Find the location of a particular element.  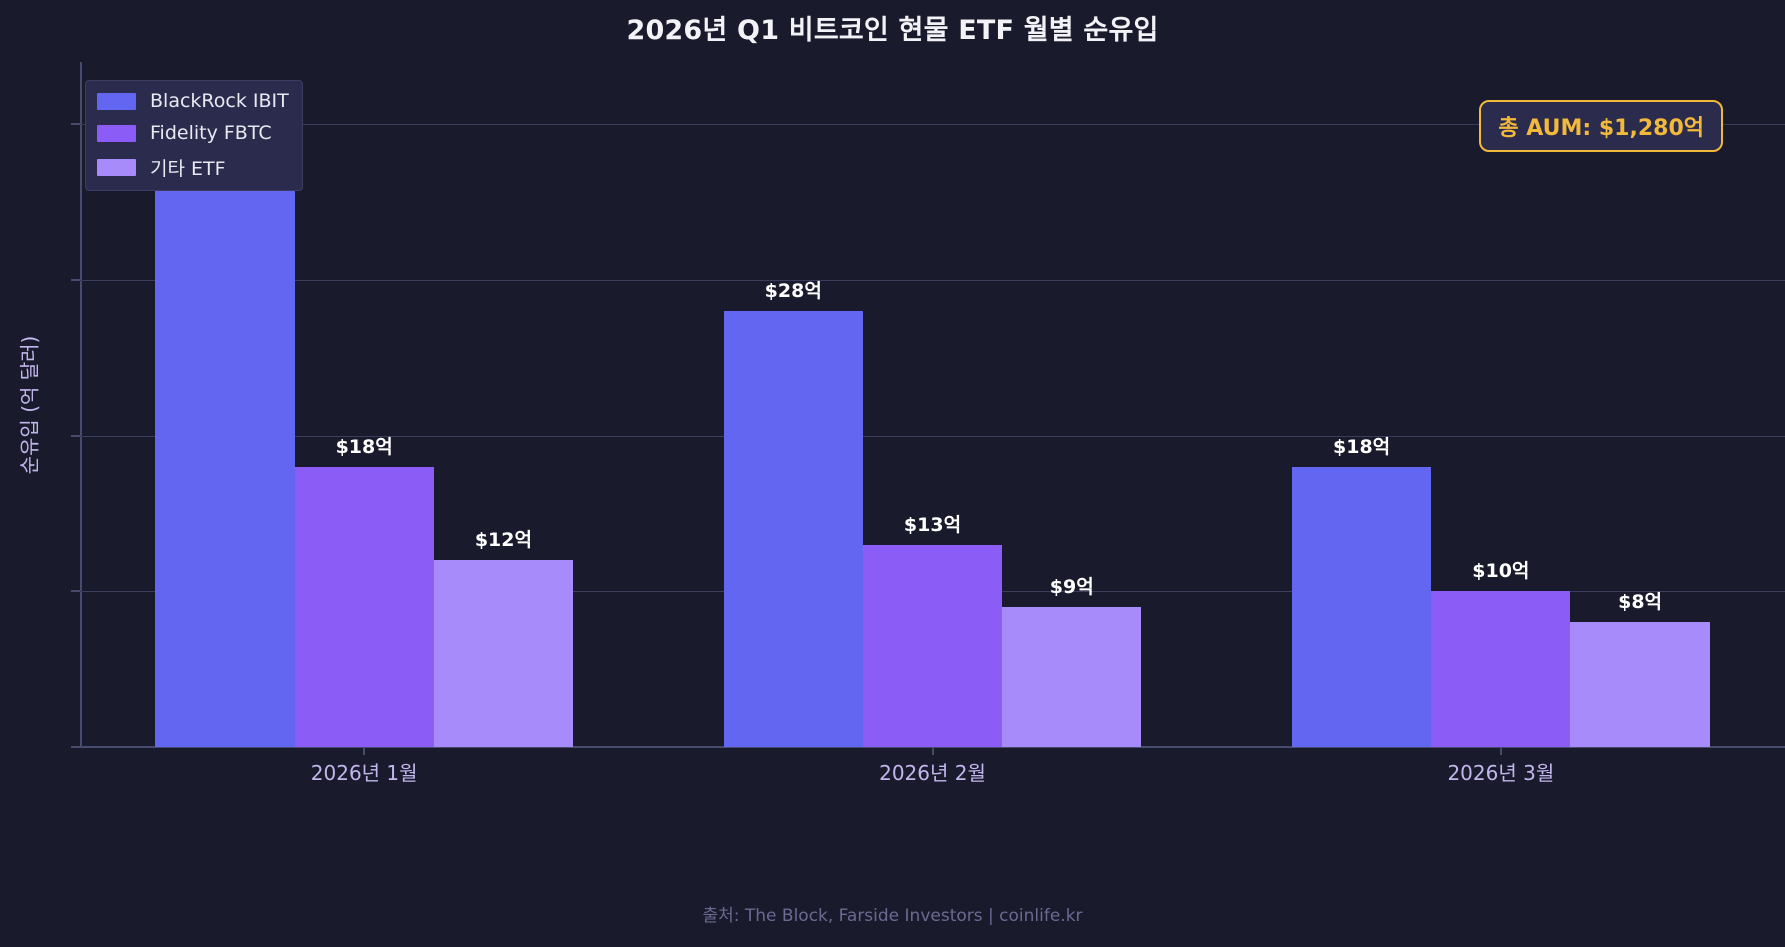

bar-value-label: $8억 is located at coordinates (1640, 602).